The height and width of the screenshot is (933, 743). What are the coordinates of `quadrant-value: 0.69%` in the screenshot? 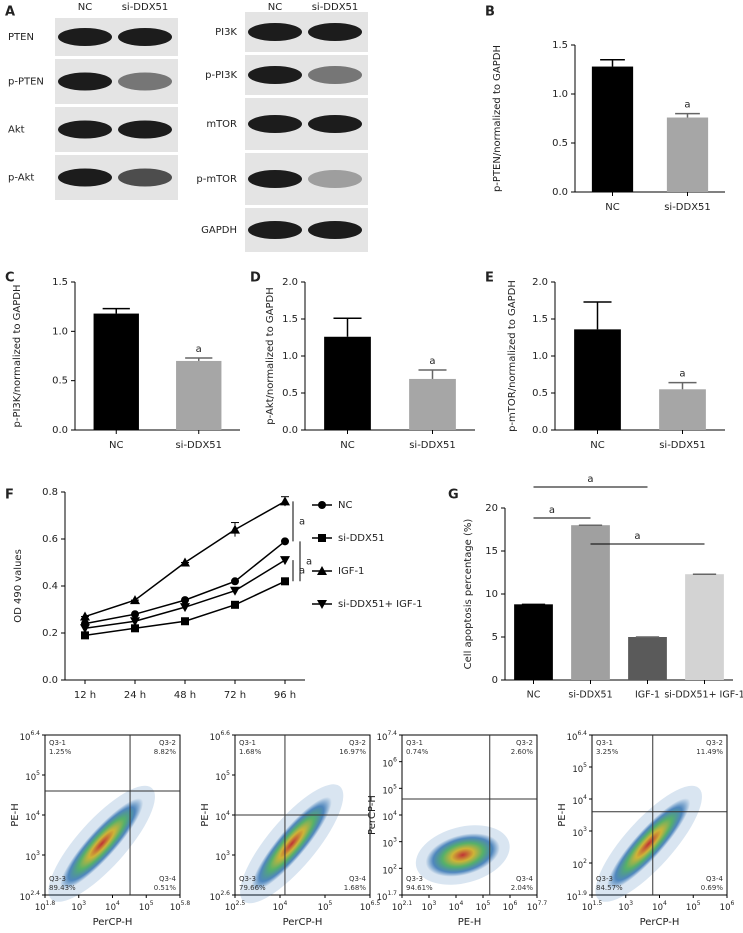 It's located at (712, 888).